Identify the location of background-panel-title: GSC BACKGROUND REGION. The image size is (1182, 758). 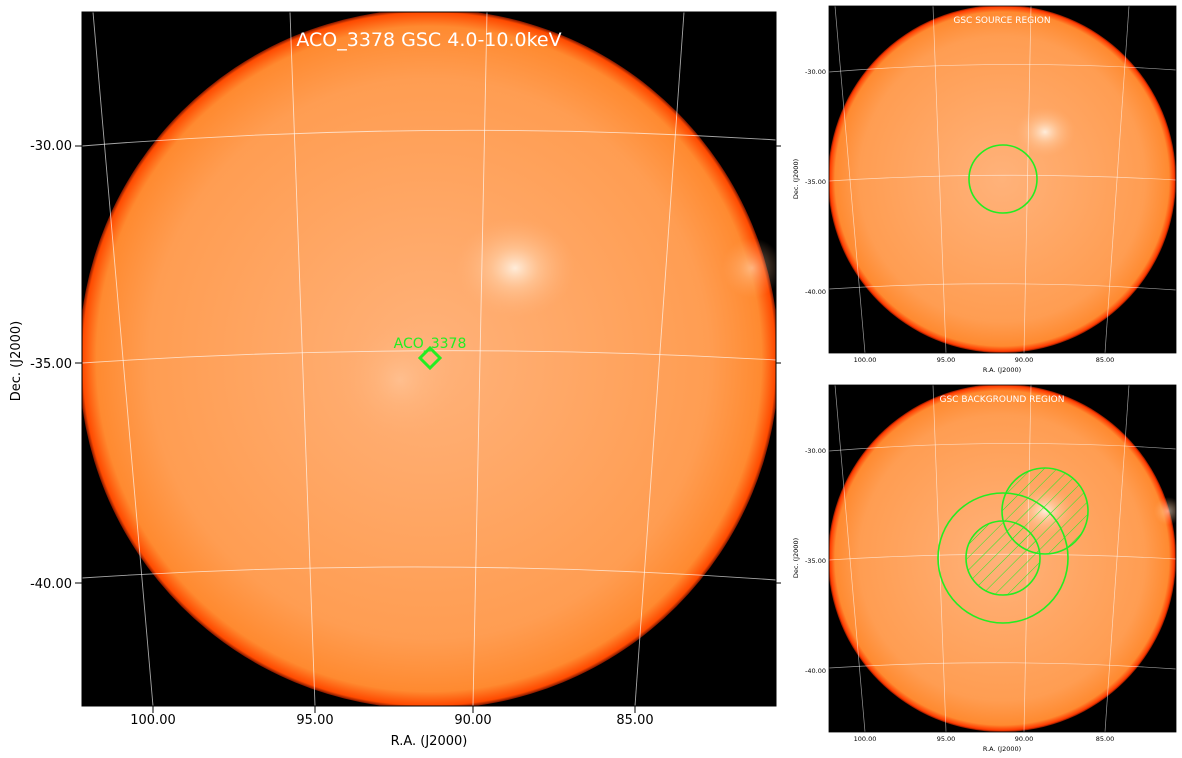
(1002, 400).